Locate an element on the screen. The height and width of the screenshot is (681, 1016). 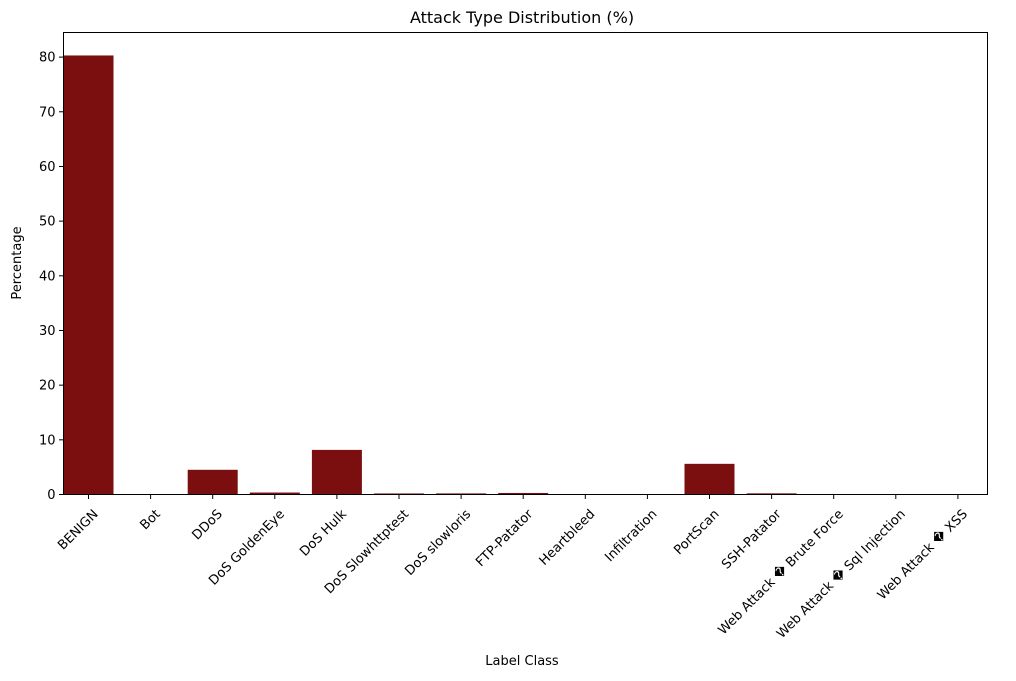
x-tick-label: Heartbleed is located at coordinates (568, 538).